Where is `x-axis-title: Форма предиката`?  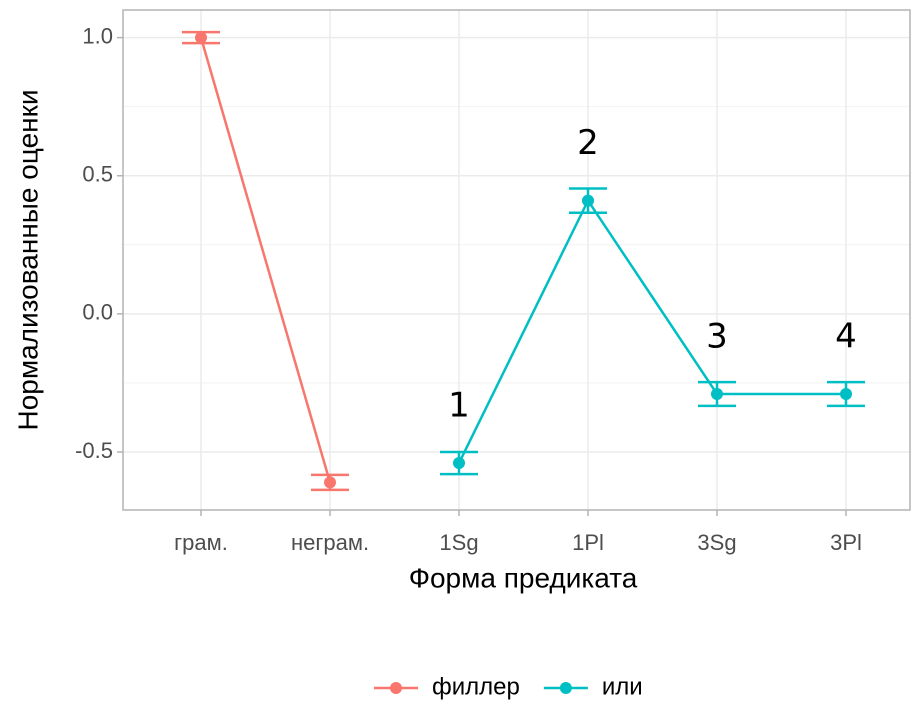 x-axis-title: Форма предиката is located at coordinates (523, 577).